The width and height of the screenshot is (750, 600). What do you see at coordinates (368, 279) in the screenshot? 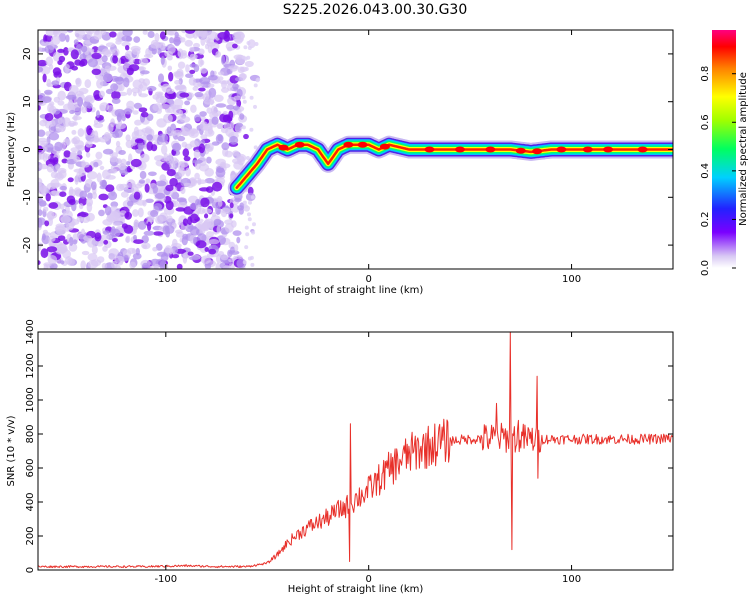
I see `x-tick-label: 0` at bounding box center [368, 279].